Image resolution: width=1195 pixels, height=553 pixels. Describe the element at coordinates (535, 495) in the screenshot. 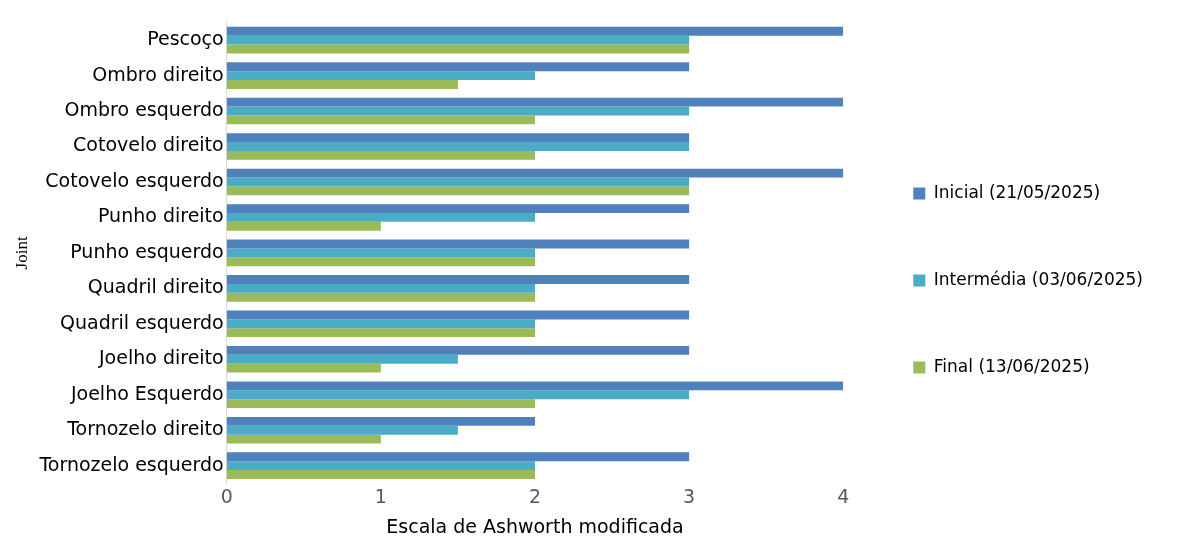

I see `x-tick-label: 2` at that location.